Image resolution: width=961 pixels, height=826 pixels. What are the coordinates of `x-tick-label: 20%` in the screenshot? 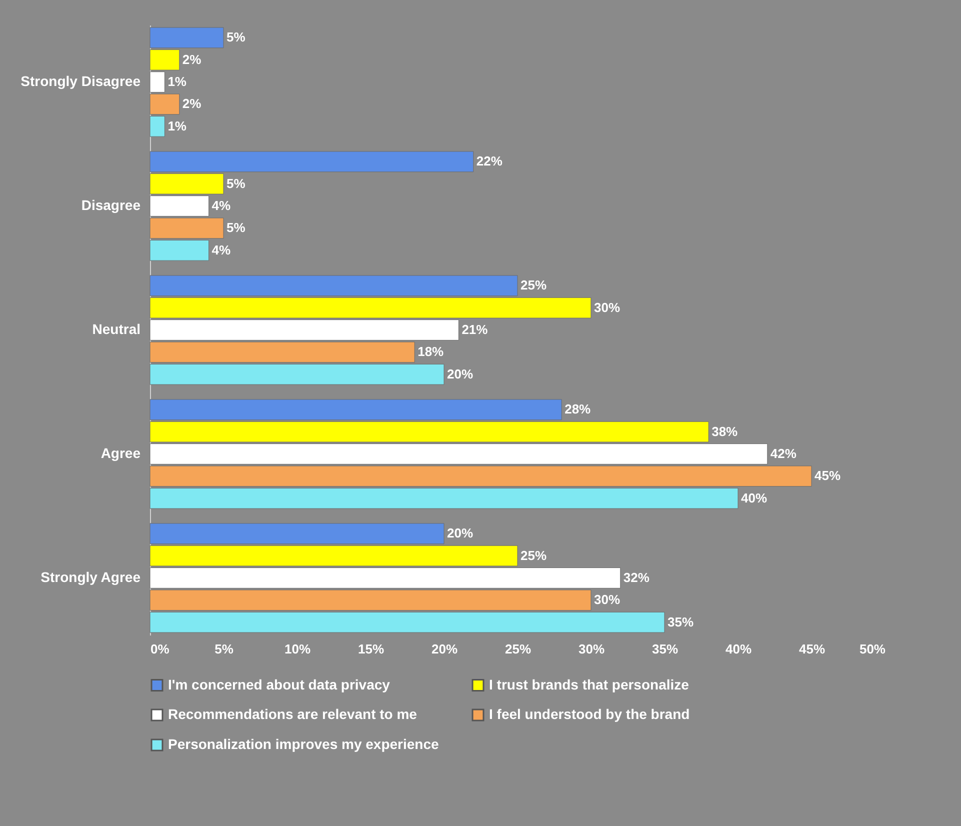 It's located at (444, 649).